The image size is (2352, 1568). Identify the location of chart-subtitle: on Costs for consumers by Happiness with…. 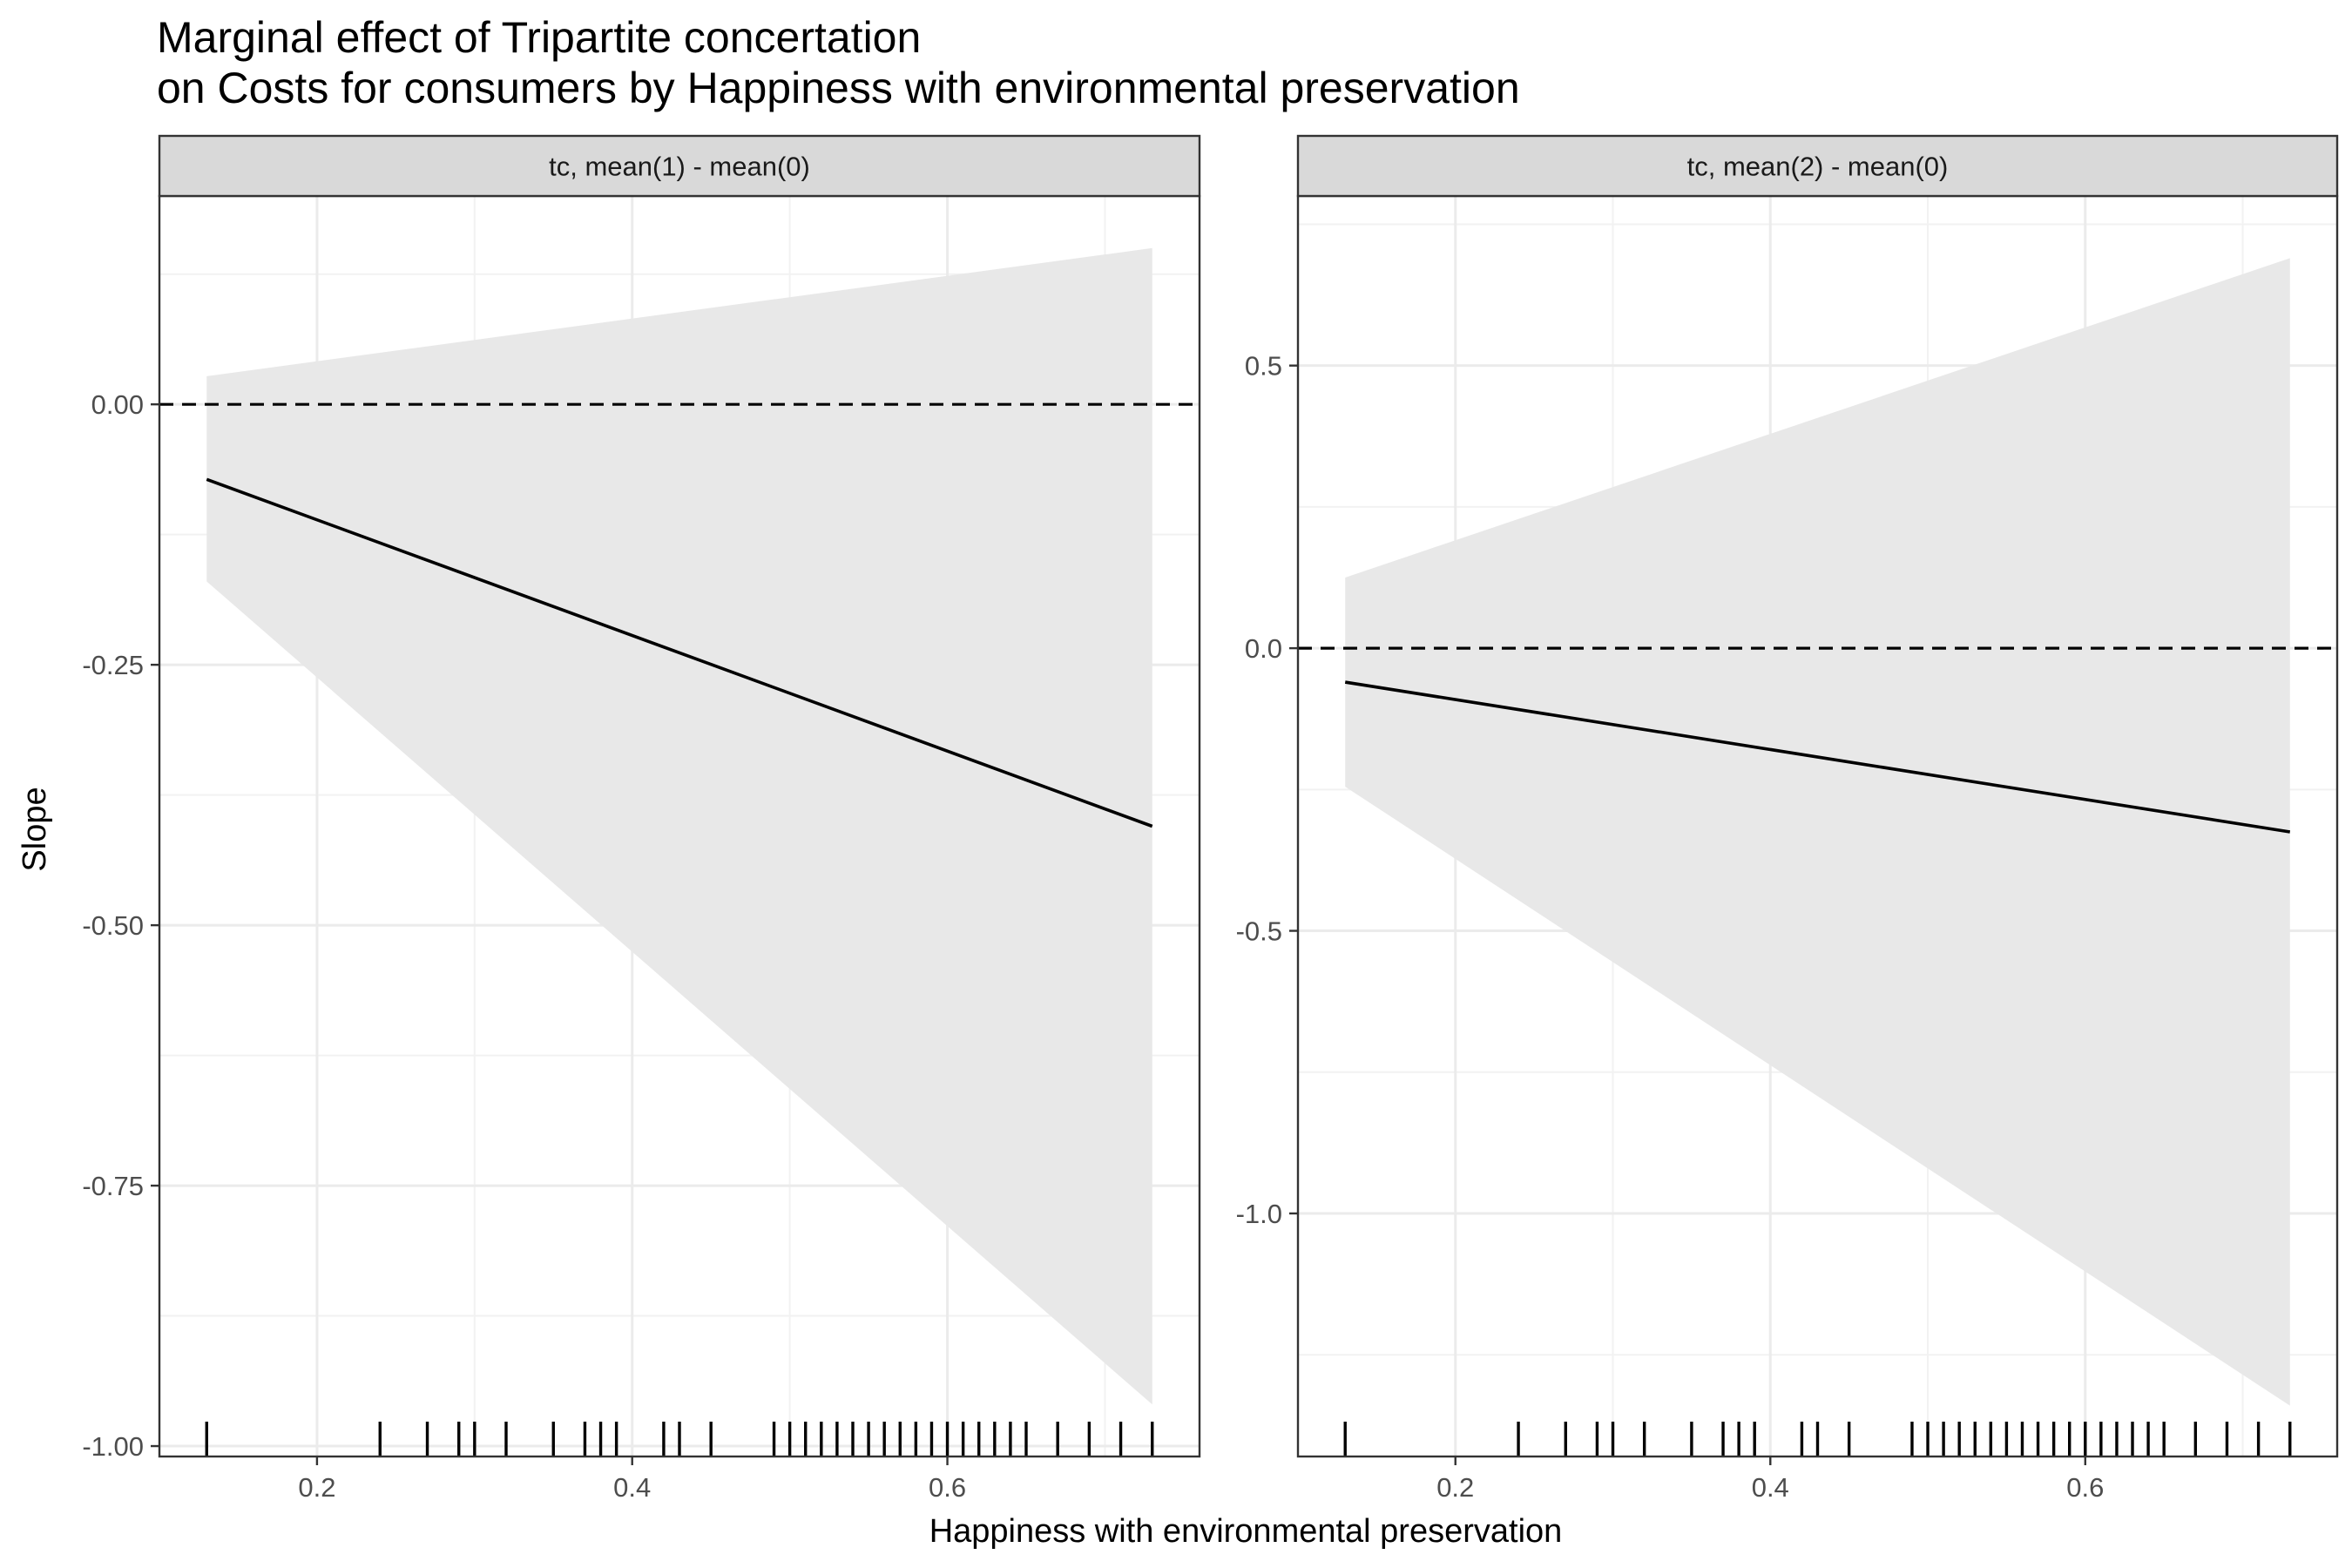
(839, 88).